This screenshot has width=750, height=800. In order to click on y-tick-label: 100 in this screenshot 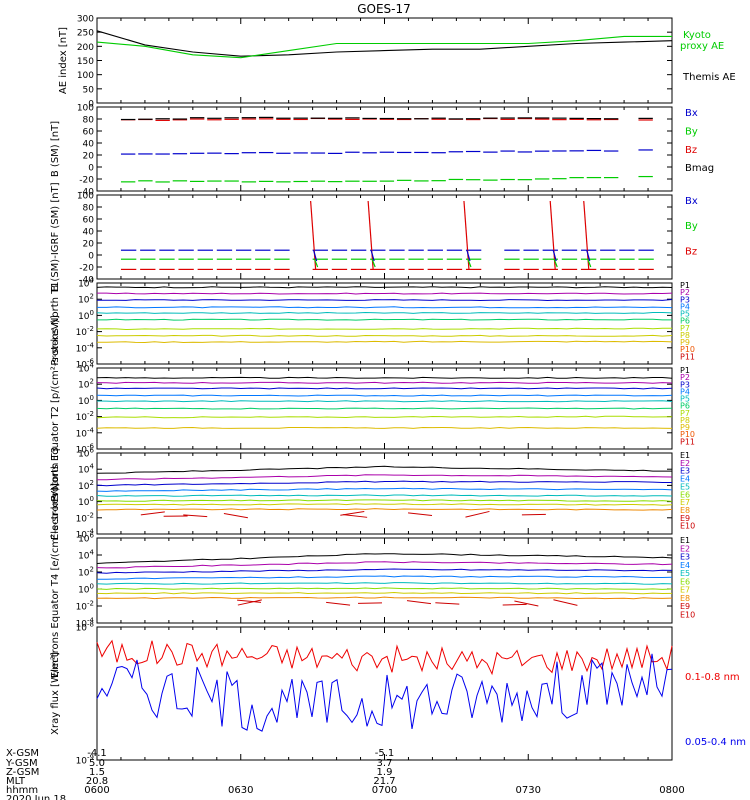, I will do `click(85, 197)`.